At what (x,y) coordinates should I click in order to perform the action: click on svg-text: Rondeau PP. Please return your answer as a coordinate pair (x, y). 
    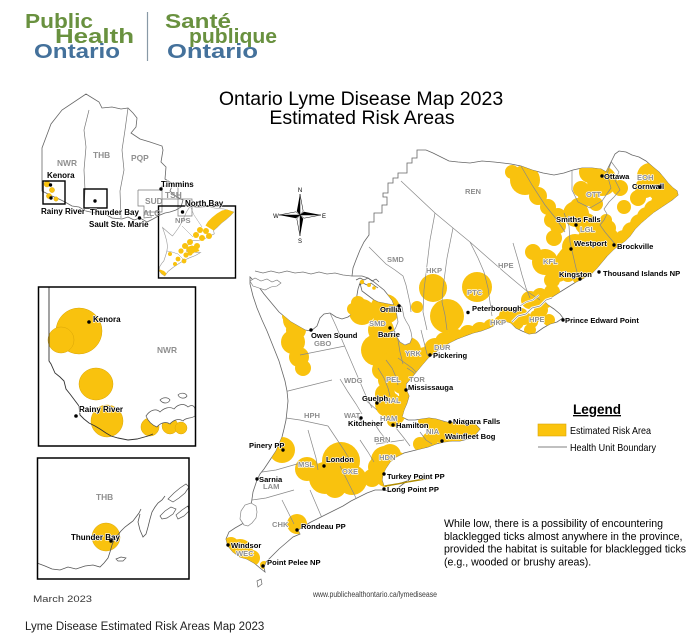
    Looking at the image, I should click on (323, 526).